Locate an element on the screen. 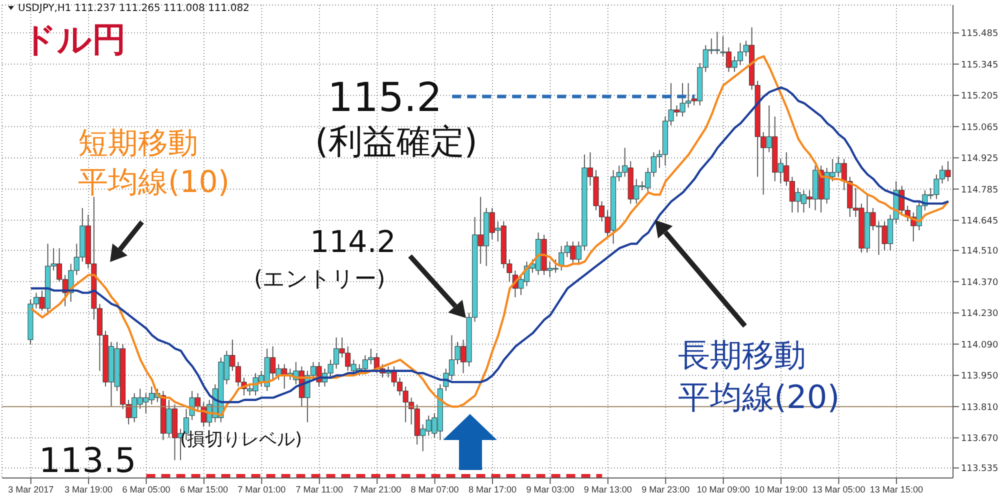  x-tick-label: 7 Mar 01:00 is located at coordinates (262, 489).